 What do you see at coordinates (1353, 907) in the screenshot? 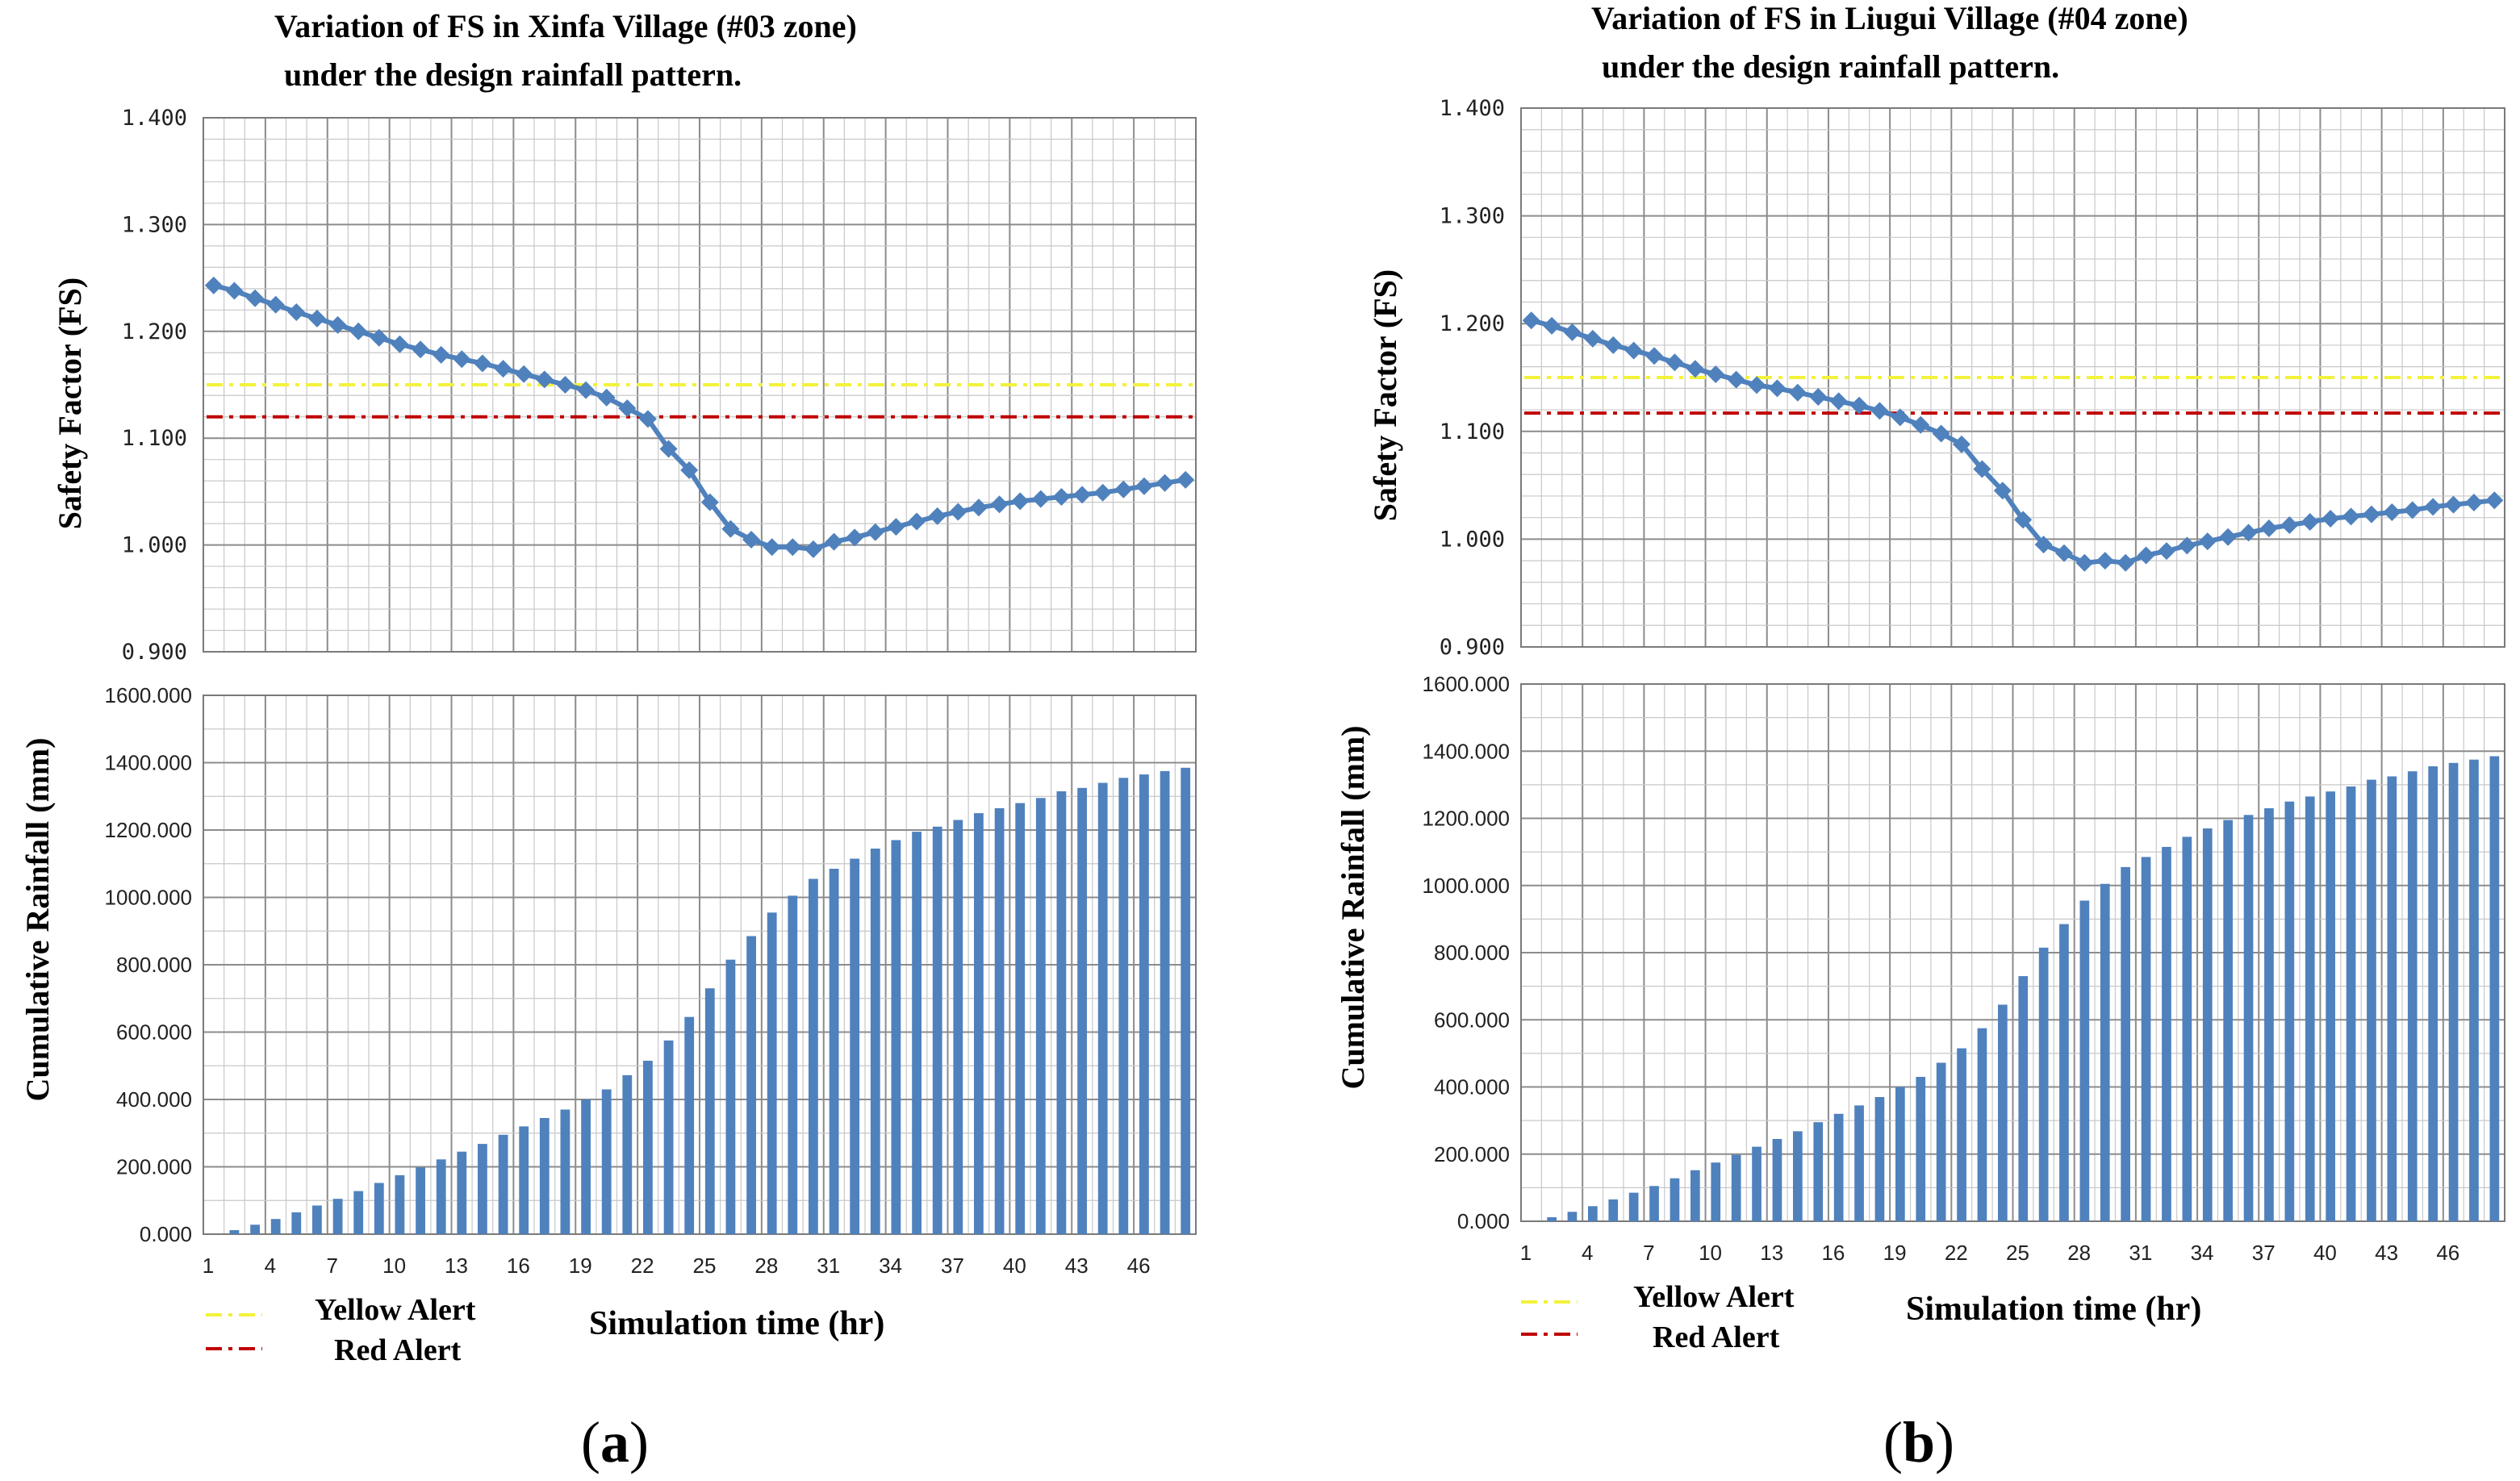
I see `chart-b-rain-ylabel: Cumulative Rainfall (mm)` at bounding box center [1353, 907].